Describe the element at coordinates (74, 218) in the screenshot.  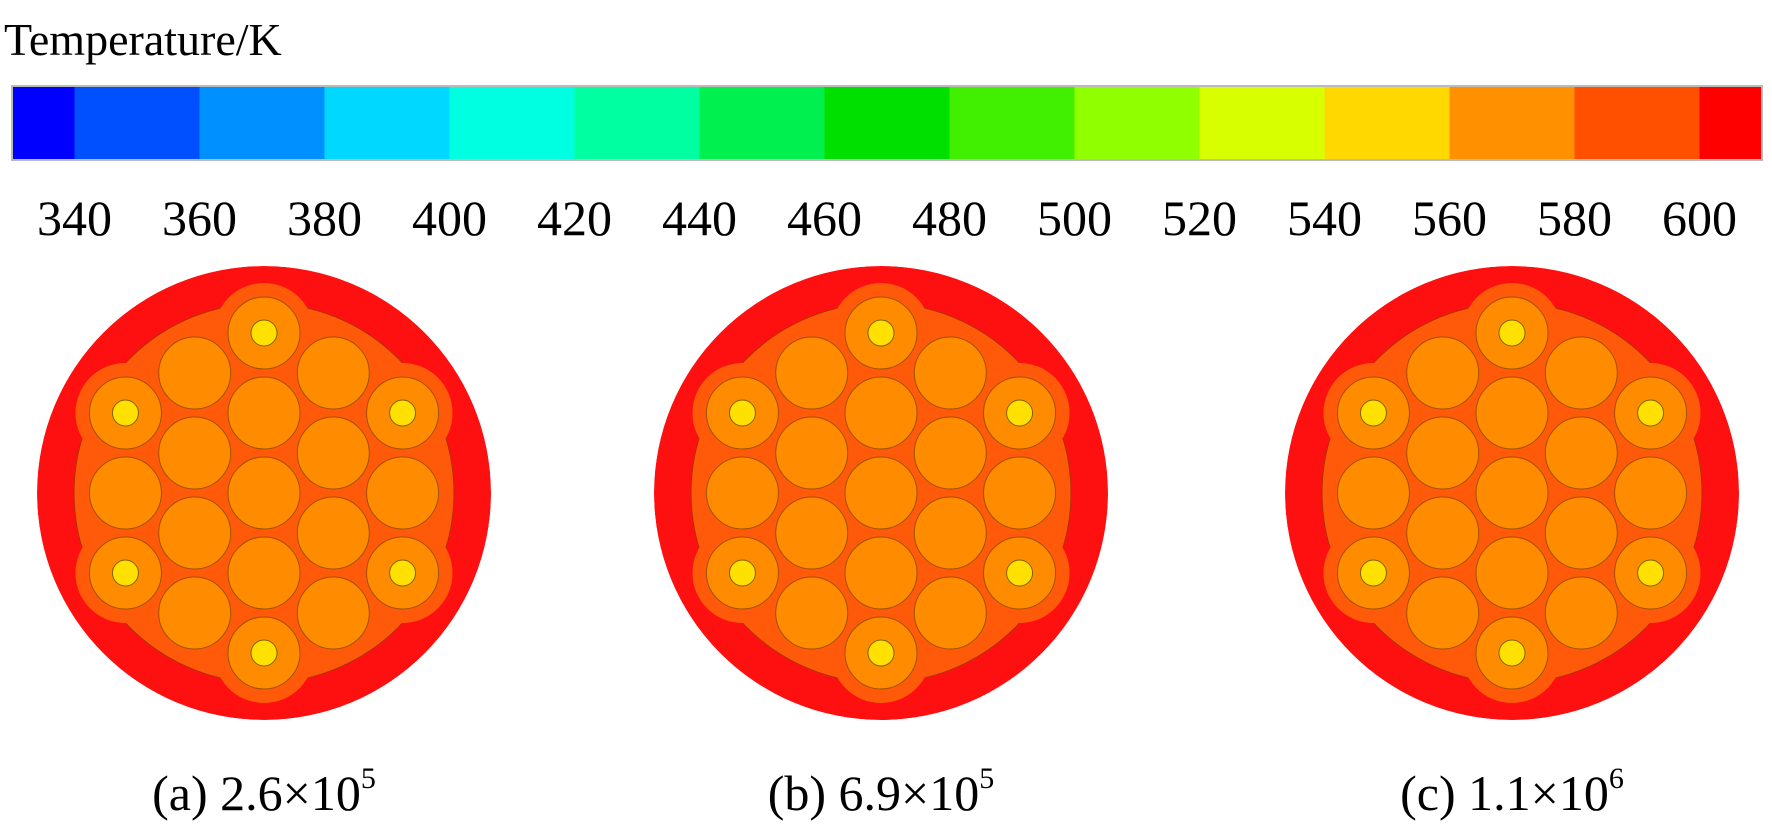
I see `tick-label: 340` at that location.